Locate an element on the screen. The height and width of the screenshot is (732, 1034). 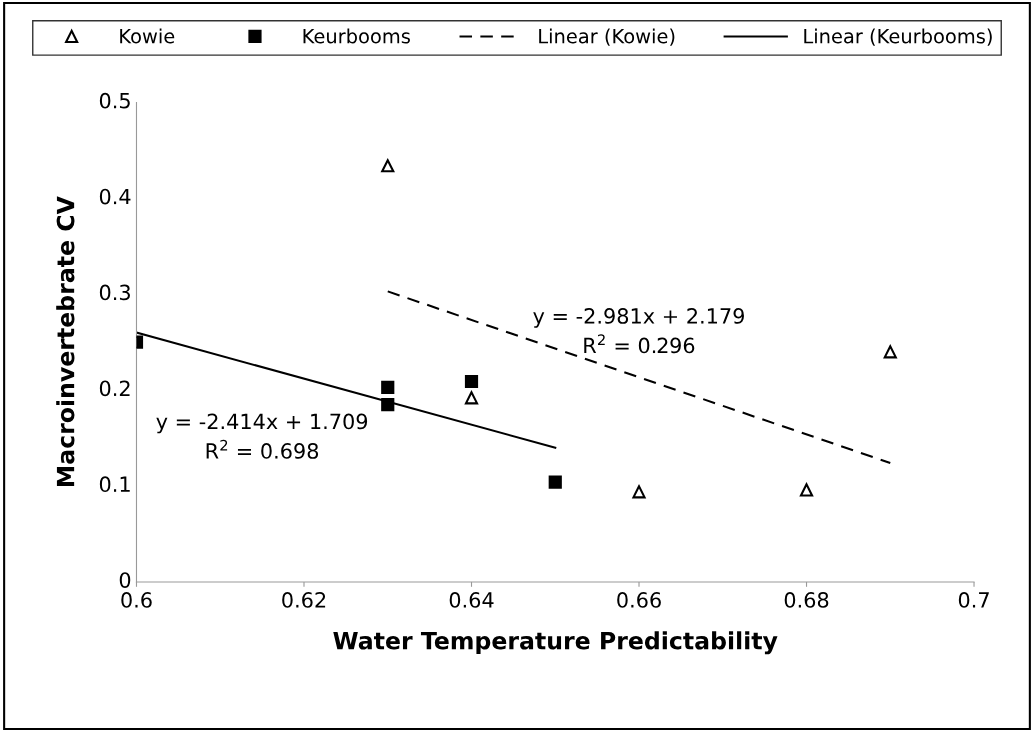
annotation: y = -2.414x + 1.709 R$^{2}$ = 0.698 is located at coordinates (262, 436).